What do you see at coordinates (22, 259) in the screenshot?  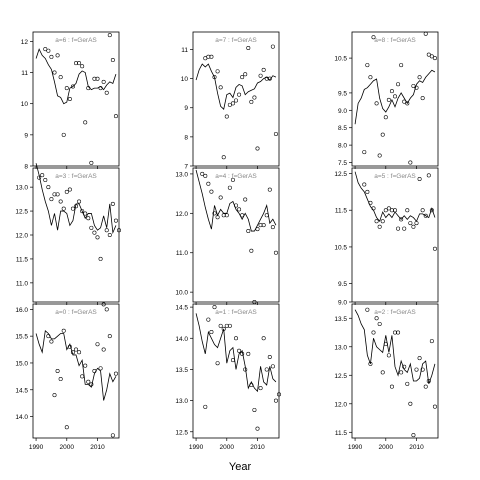 I see `y-tick-label: 11.5` at bounding box center [22, 259].